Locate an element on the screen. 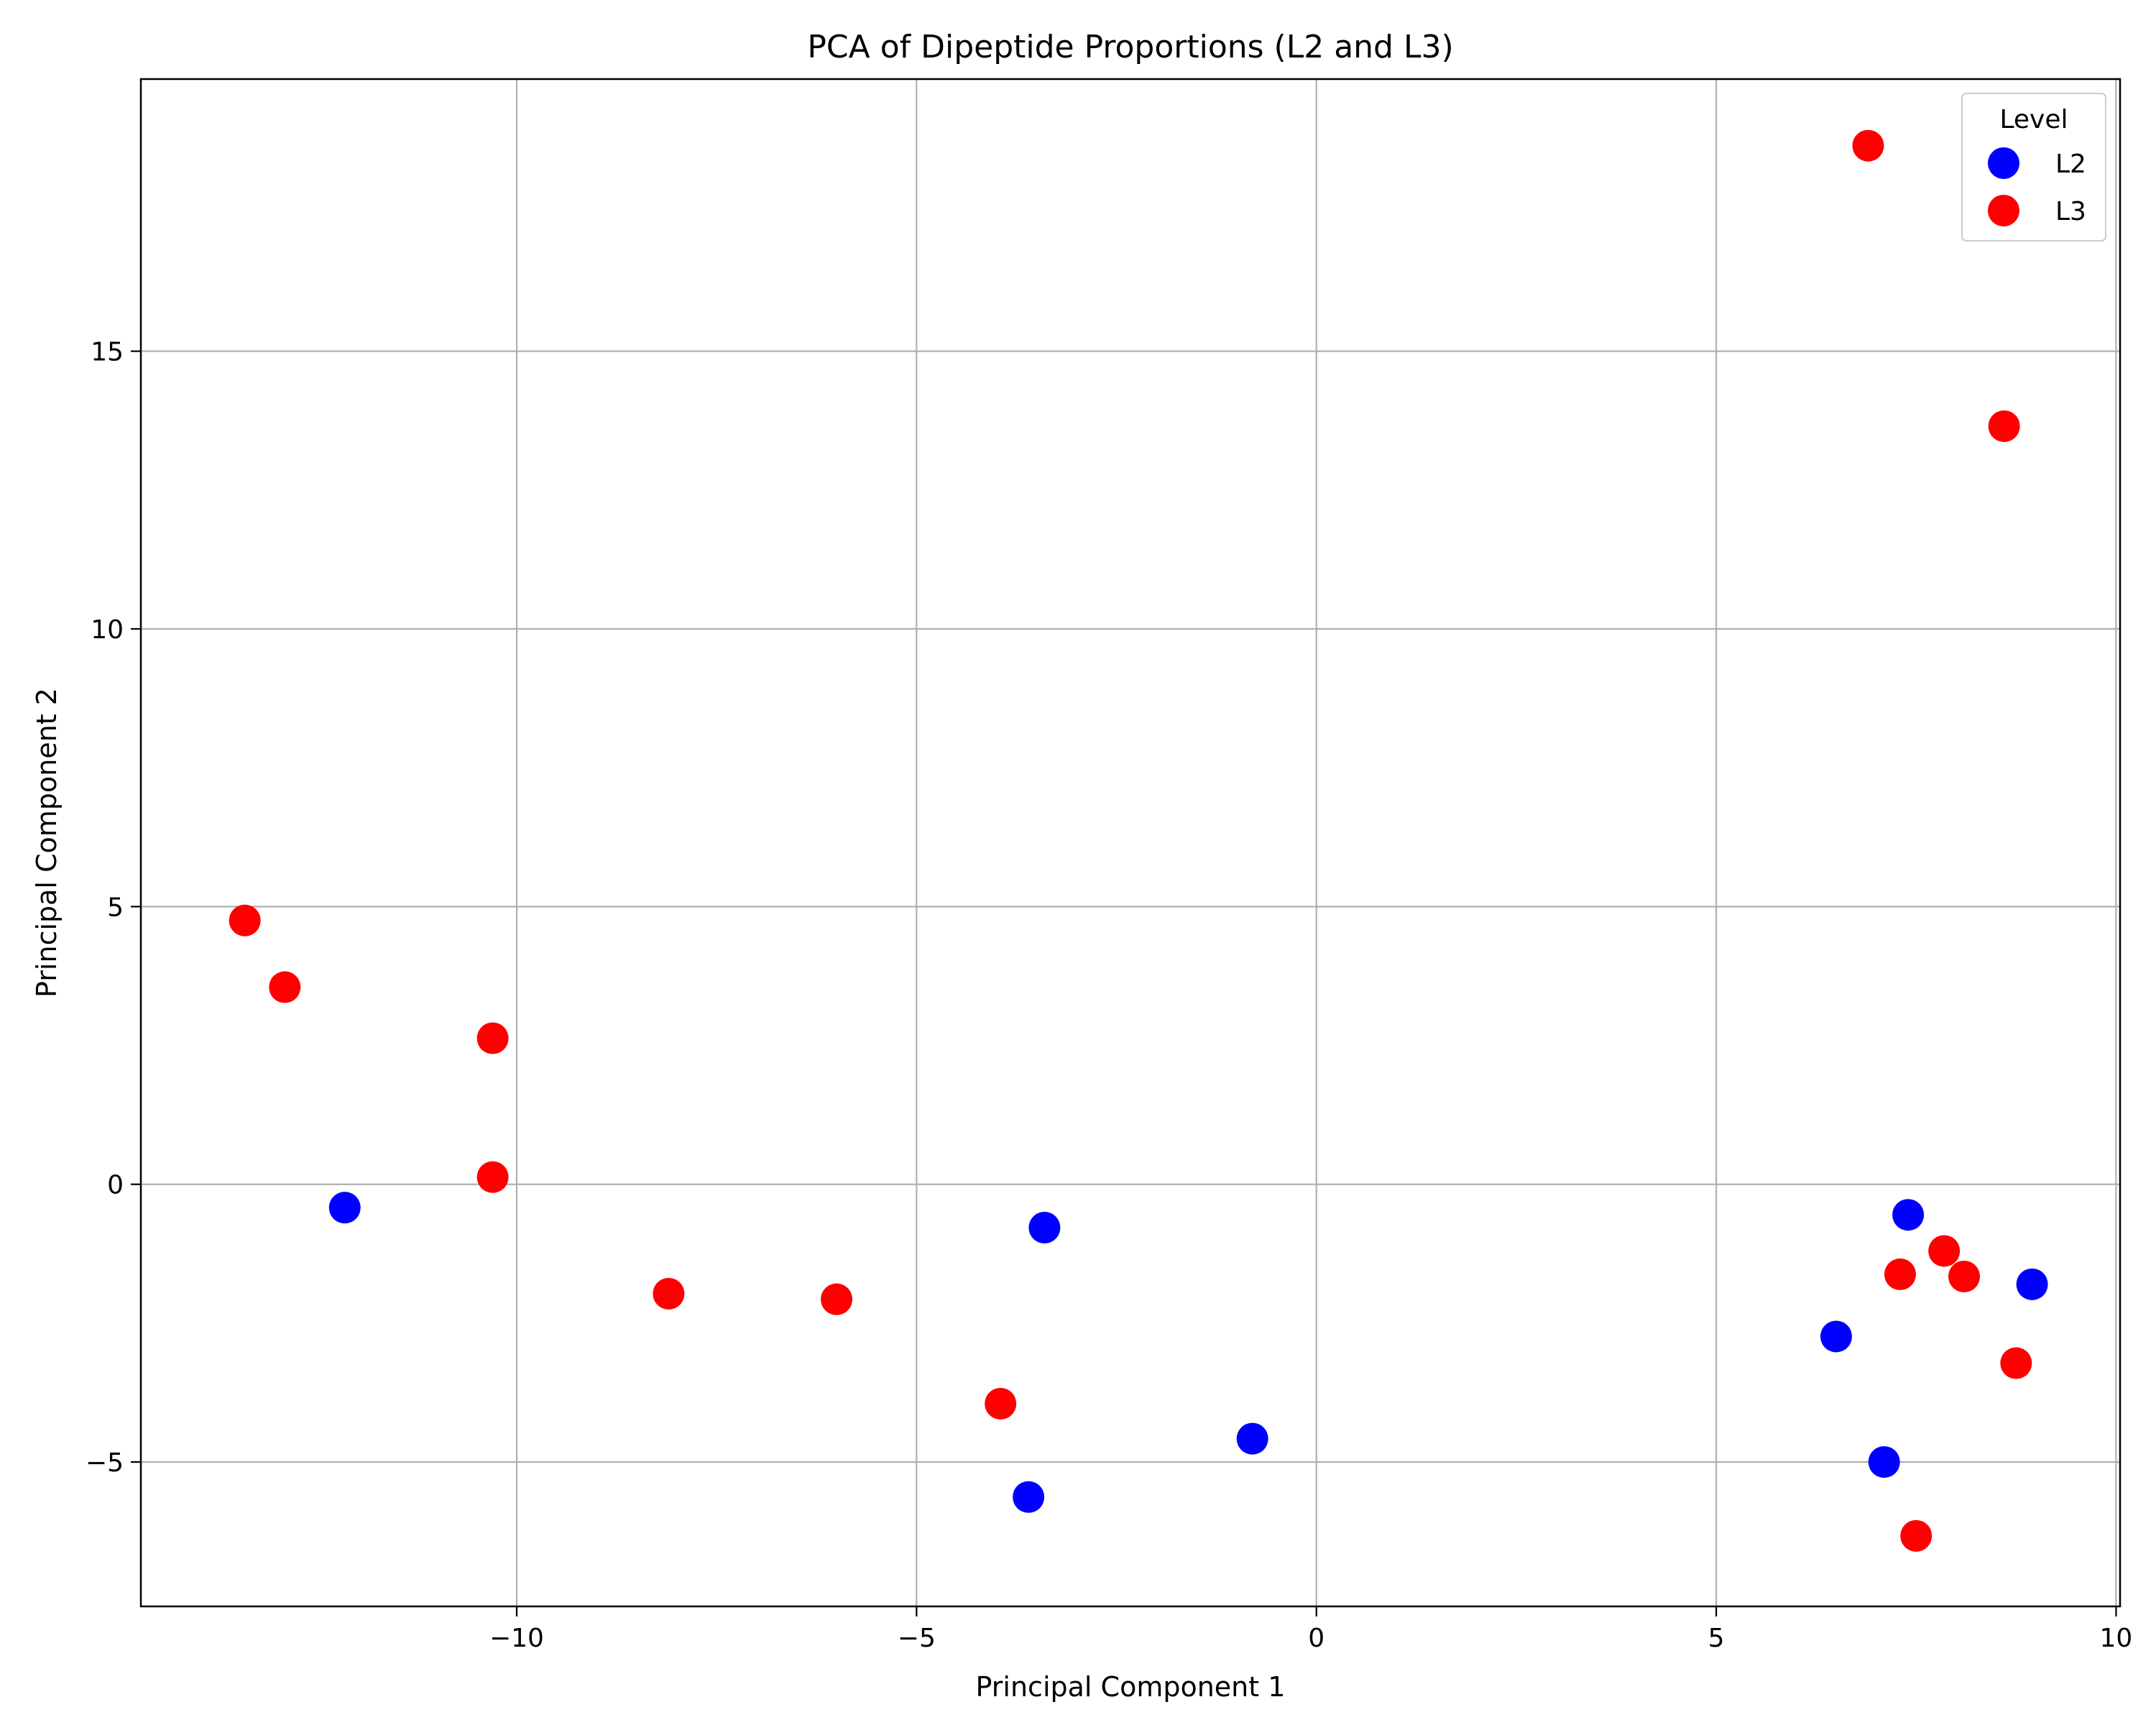 The width and height of the screenshot is (2156, 1725). legend-label-l2: L2 is located at coordinates (2070, 164).